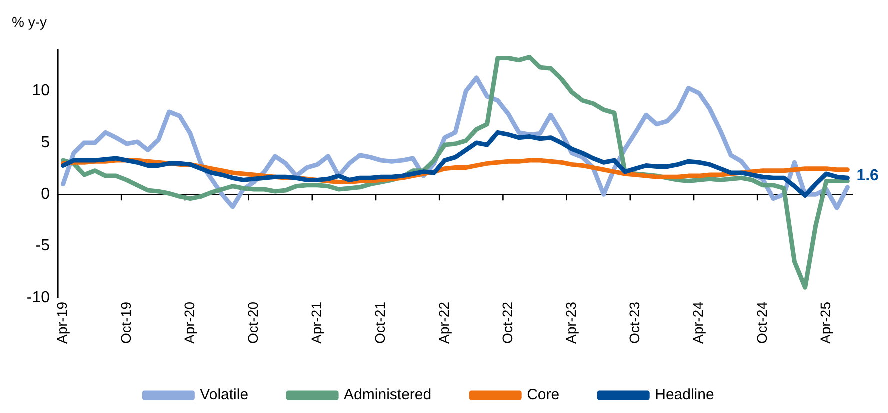 The image size is (888, 413). Describe the element at coordinates (41, 91) in the screenshot. I see `y-tick-label: 10` at that location.